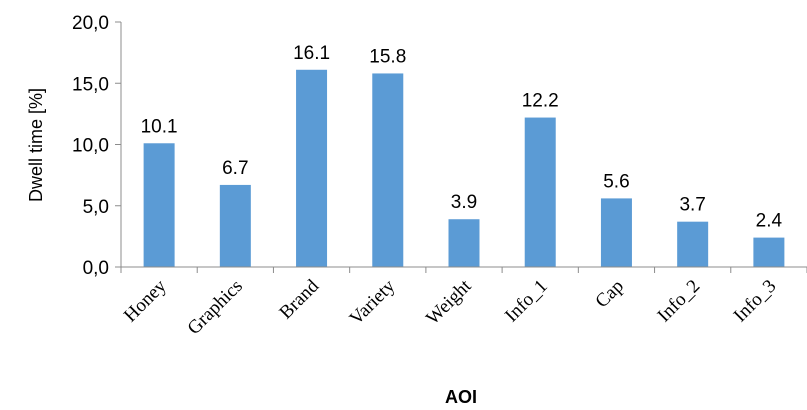 The height and width of the screenshot is (410, 807). I want to click on data-label: 6.7, so click(235, 168).